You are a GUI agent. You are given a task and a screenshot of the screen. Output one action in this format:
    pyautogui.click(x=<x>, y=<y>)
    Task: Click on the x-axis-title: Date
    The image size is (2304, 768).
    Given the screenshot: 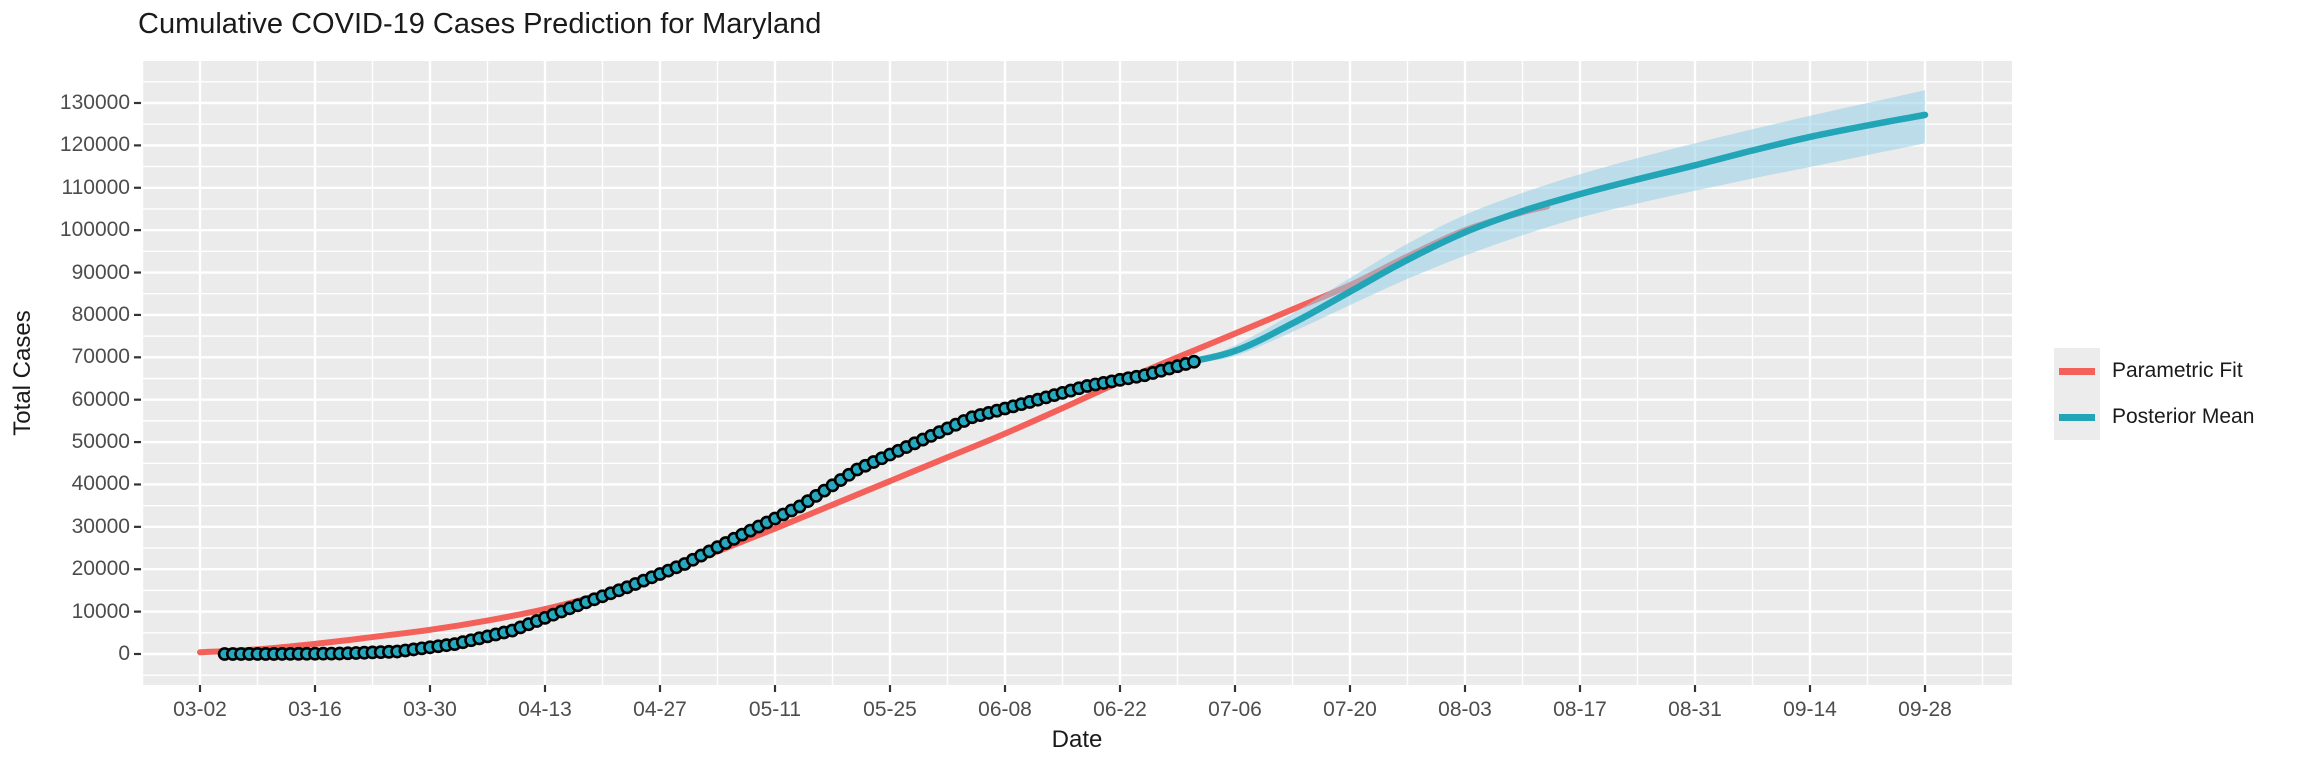 What is the action you would take?
    pyautogui.click(x=1077, y=739)
    